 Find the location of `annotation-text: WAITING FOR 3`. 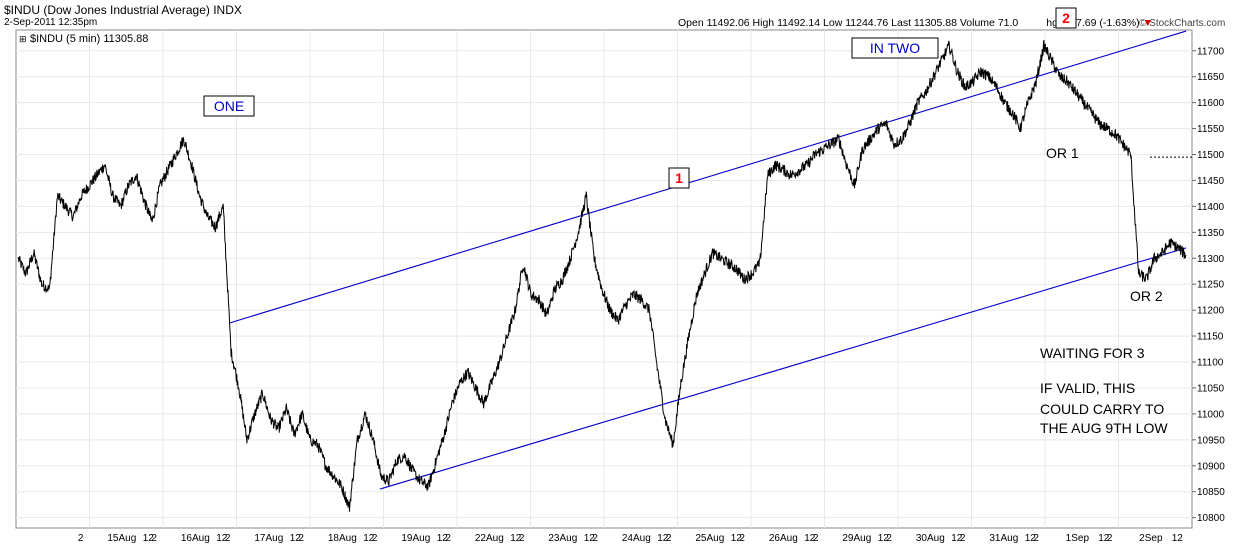

annotation-text: WAITING FOR 3 is located at coordinates (1092, 353).